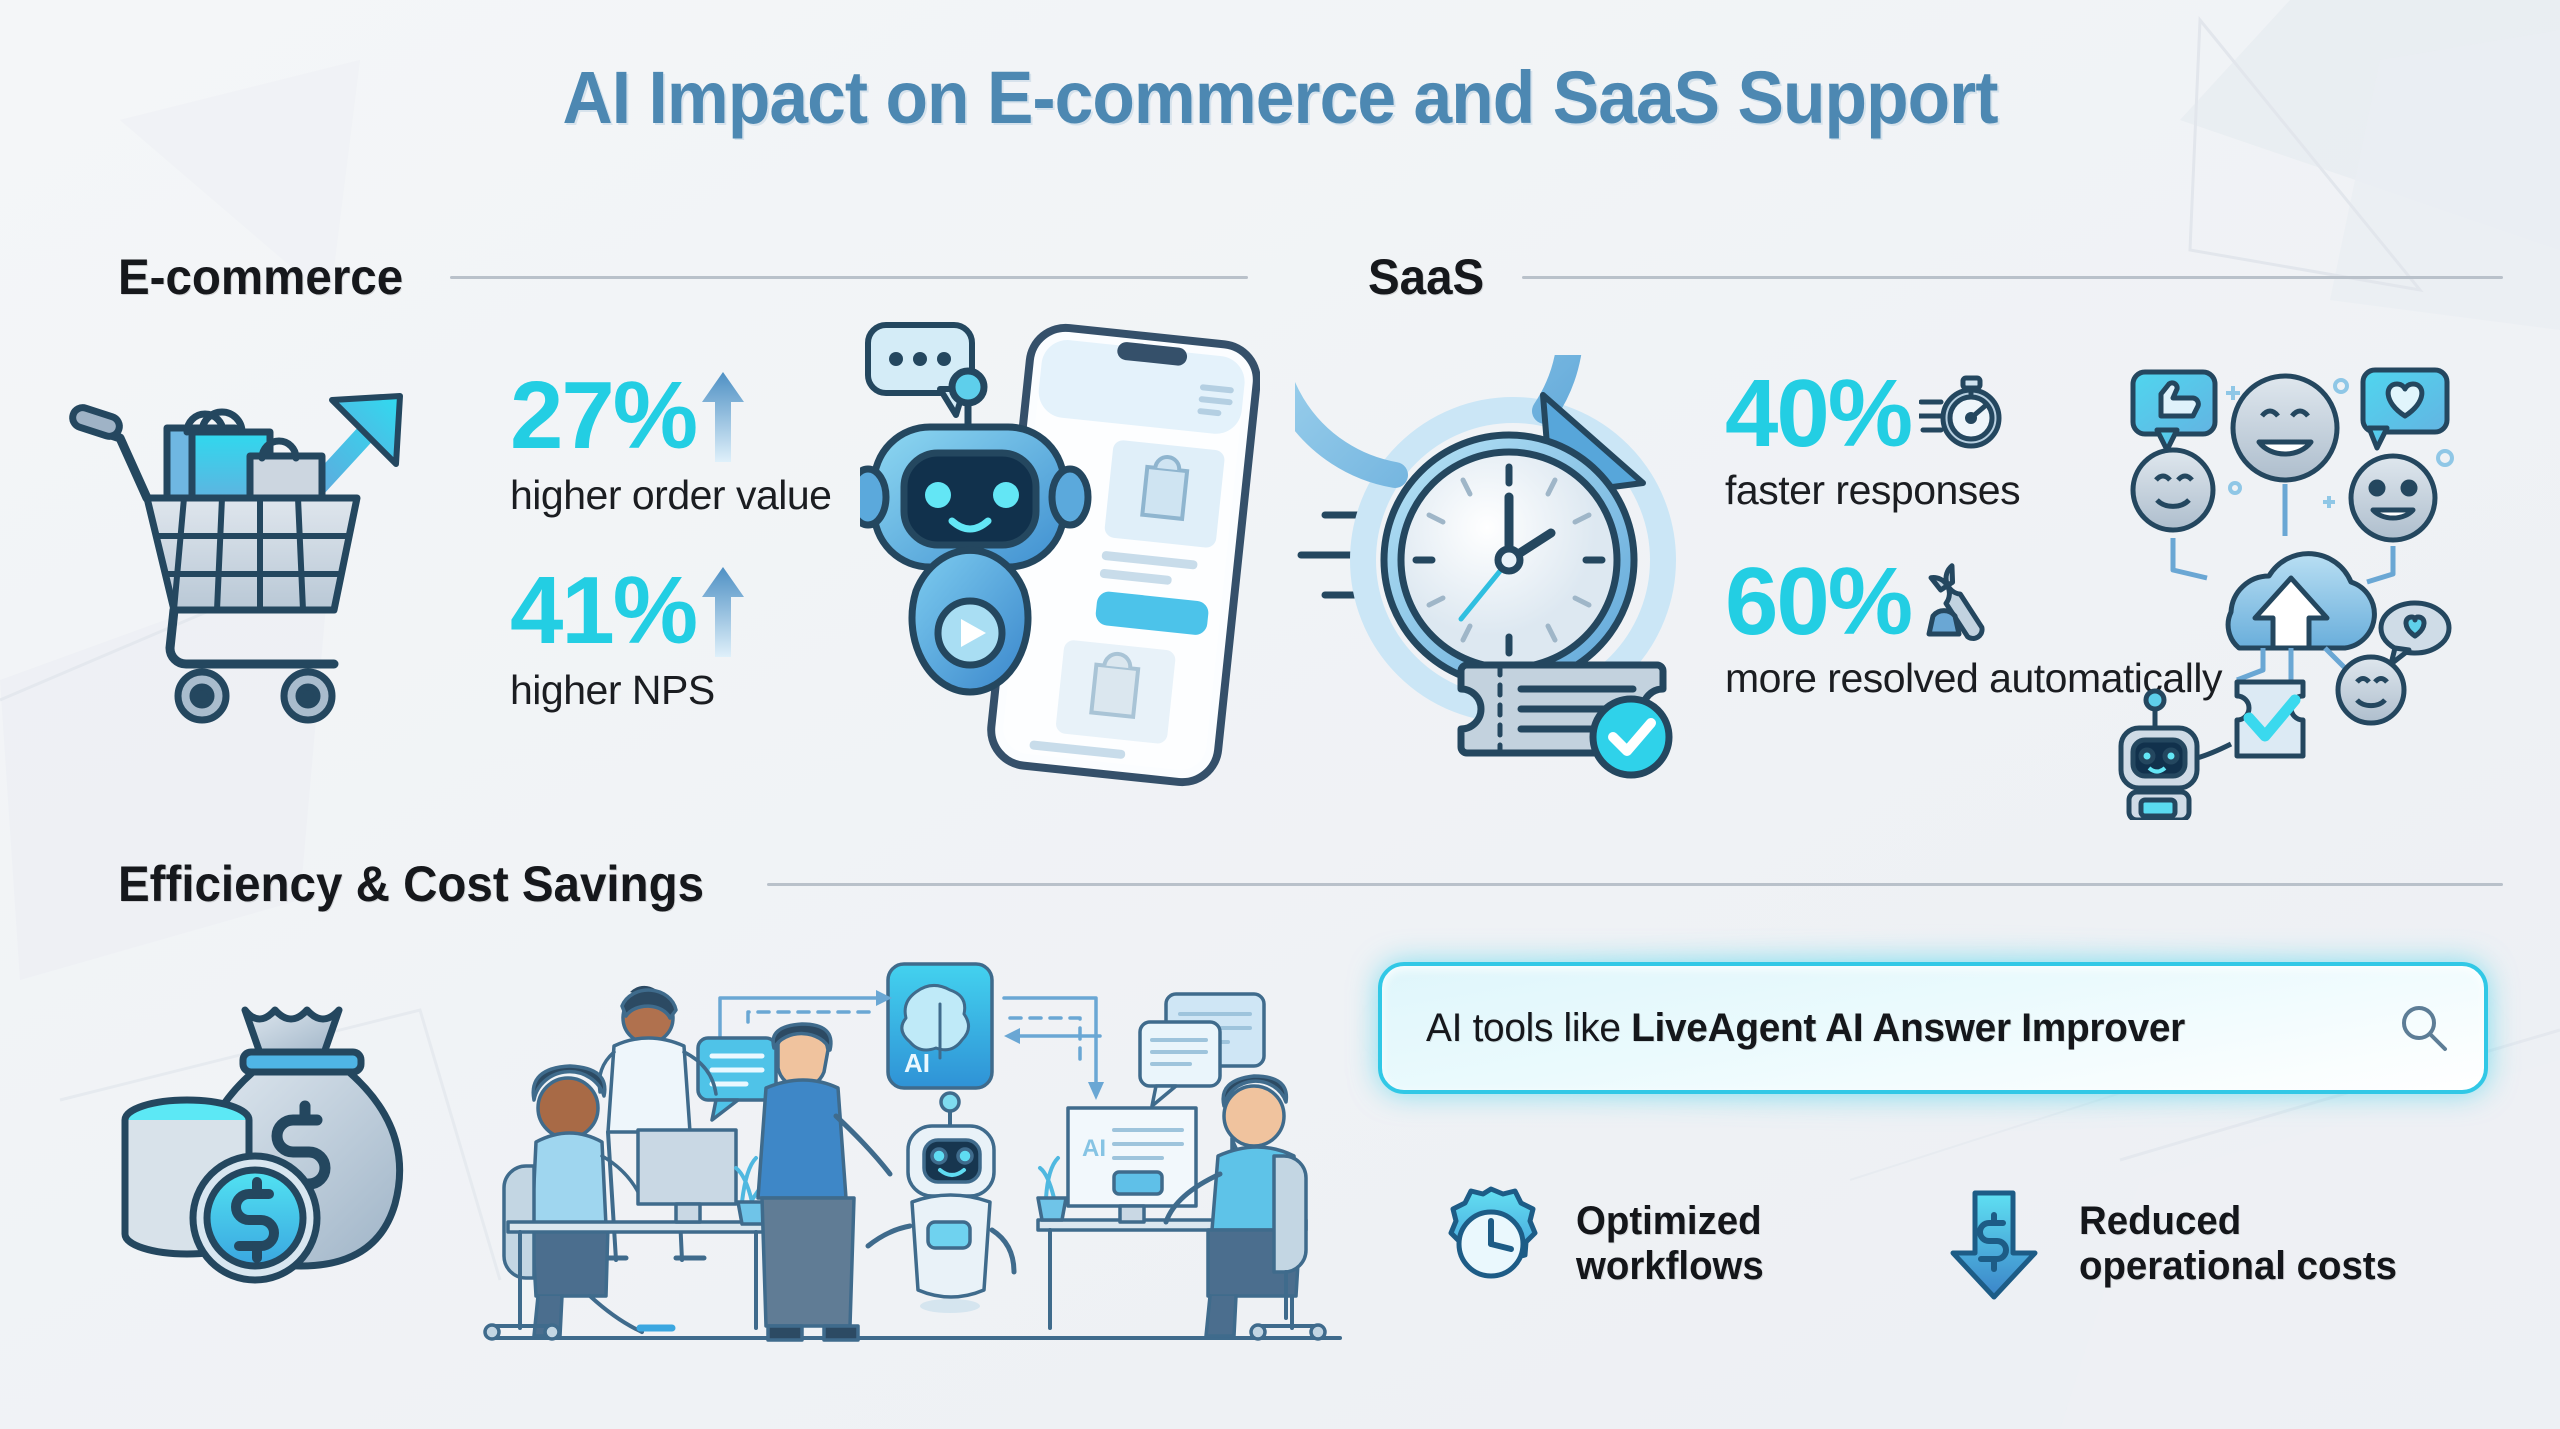 This screenshot has width=2560, height=1429. Describe the element at coordinates (849, 277) in the screenshot. I see `header-divider-ecommerce` at that location.